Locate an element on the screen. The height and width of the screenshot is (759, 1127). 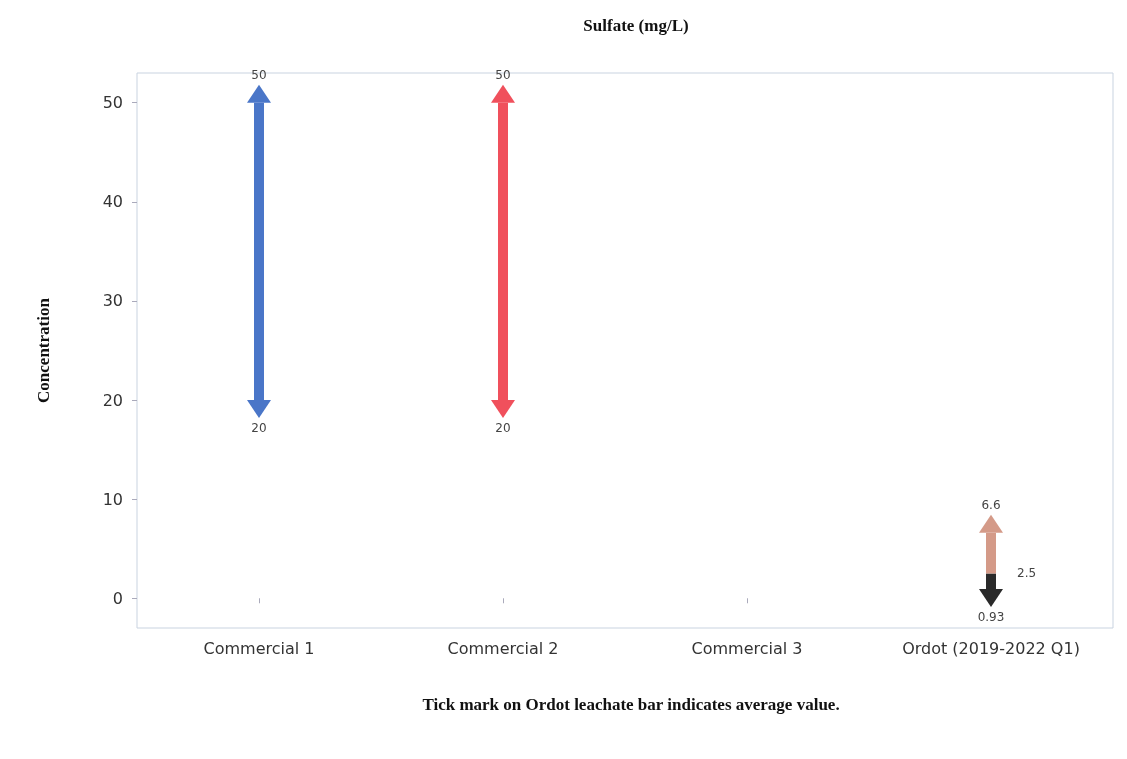
y-tick-label: 20 is located at coordinates (112, 400).